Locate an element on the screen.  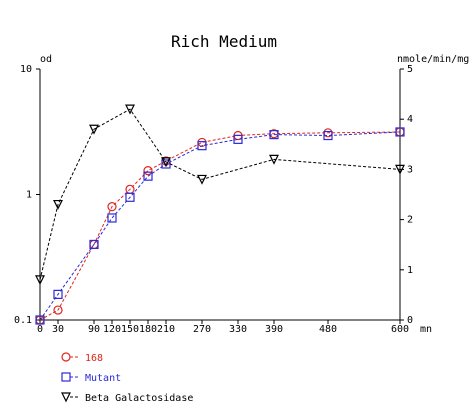
x-axis-tick-label: 210 is located at coordinates (166, 329).